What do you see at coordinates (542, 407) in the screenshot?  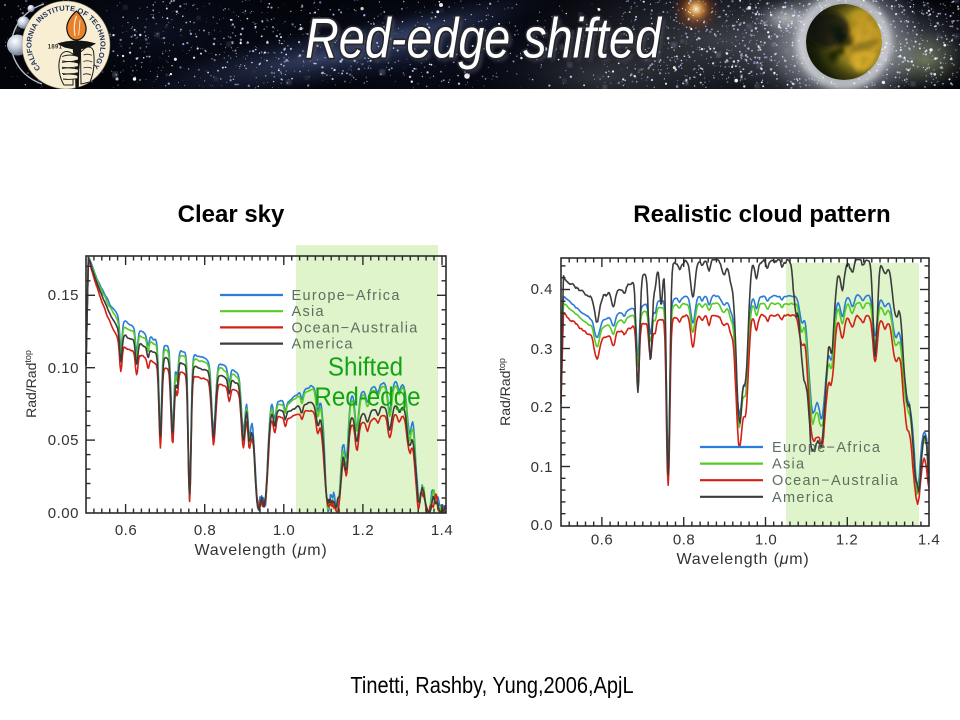 I see `svg-text: 0.2` at bounding box center [542, 407].